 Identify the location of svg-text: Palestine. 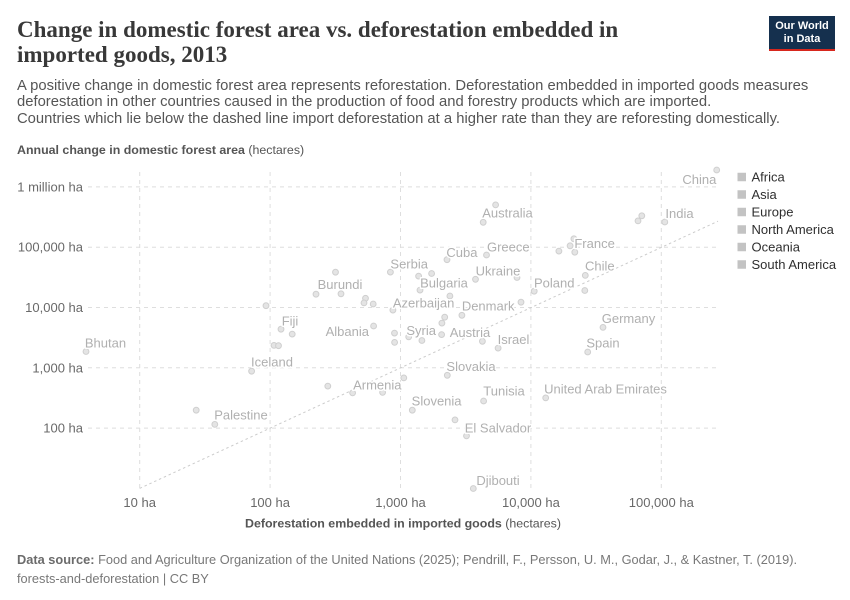
(240, 415).